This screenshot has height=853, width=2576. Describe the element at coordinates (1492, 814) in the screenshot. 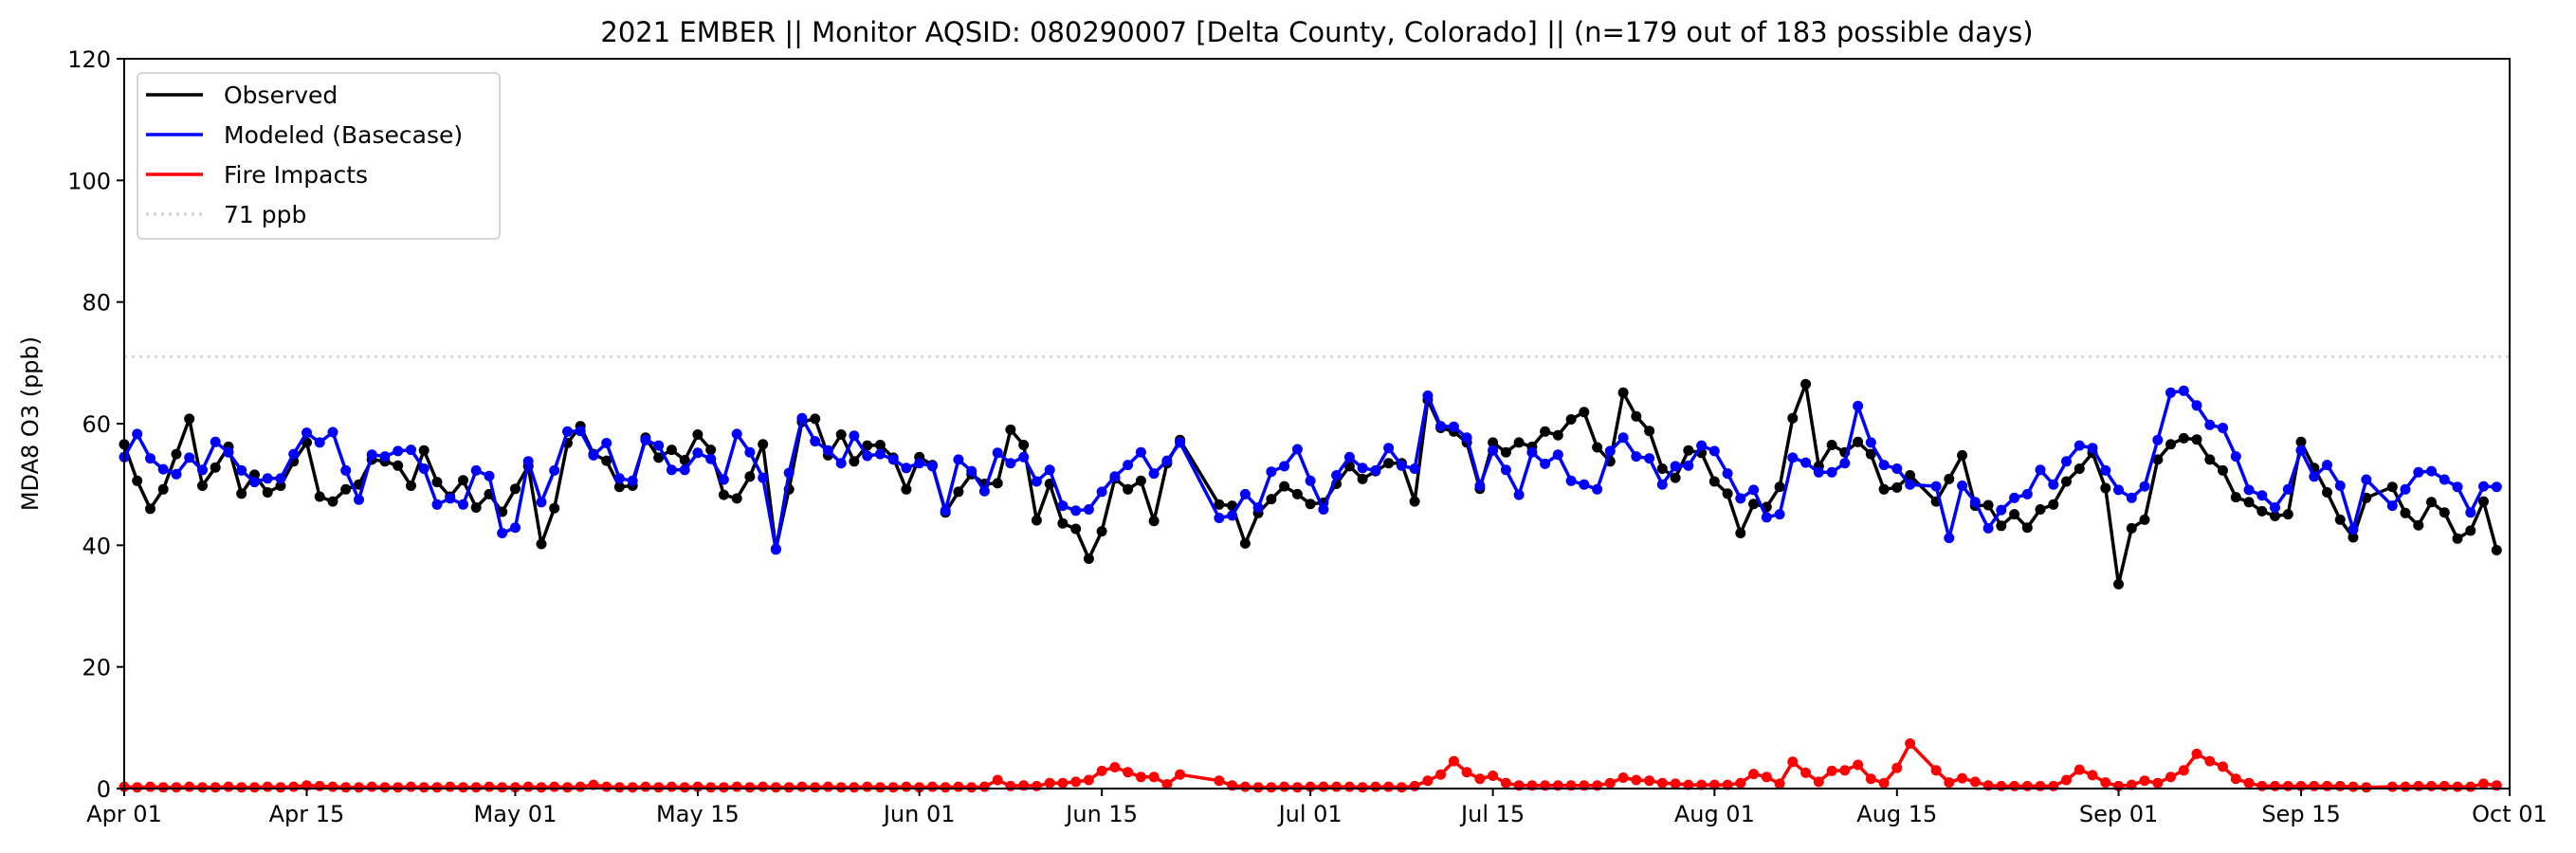

I see `x-tick-label: Jul 15` at that location.